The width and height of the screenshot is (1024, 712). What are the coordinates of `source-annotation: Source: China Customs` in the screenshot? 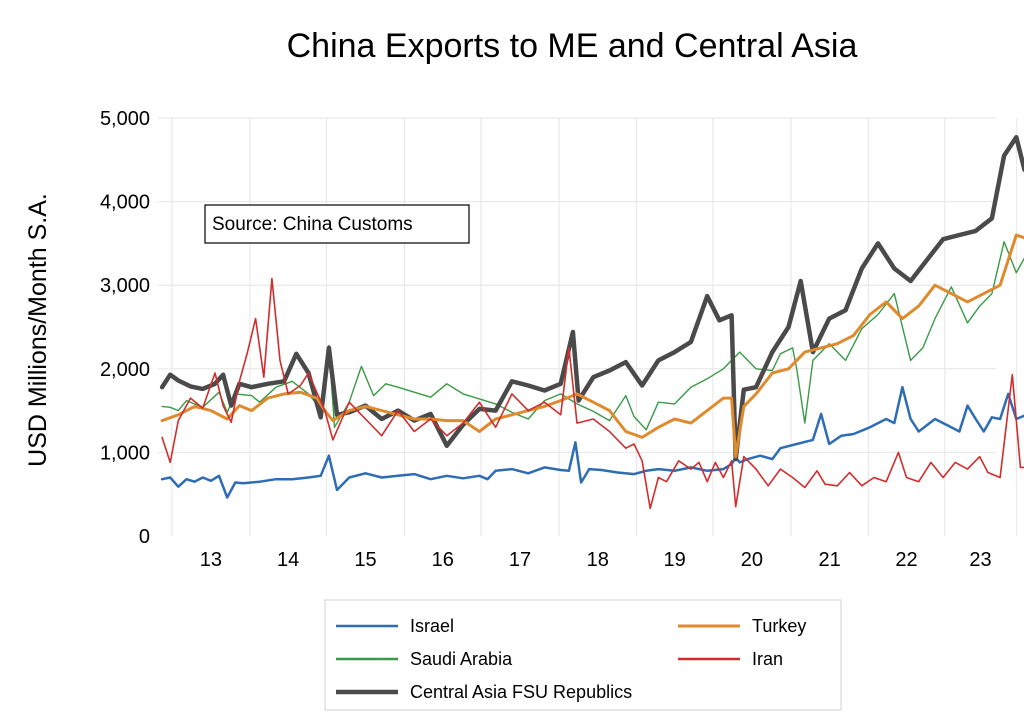 It's located at (337, 224).